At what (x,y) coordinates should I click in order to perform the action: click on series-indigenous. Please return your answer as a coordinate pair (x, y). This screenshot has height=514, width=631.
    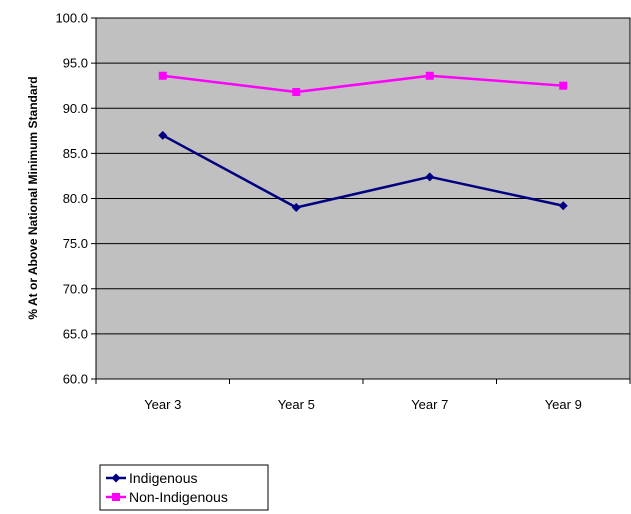
    Looking at the image, I should click on (363, 171).